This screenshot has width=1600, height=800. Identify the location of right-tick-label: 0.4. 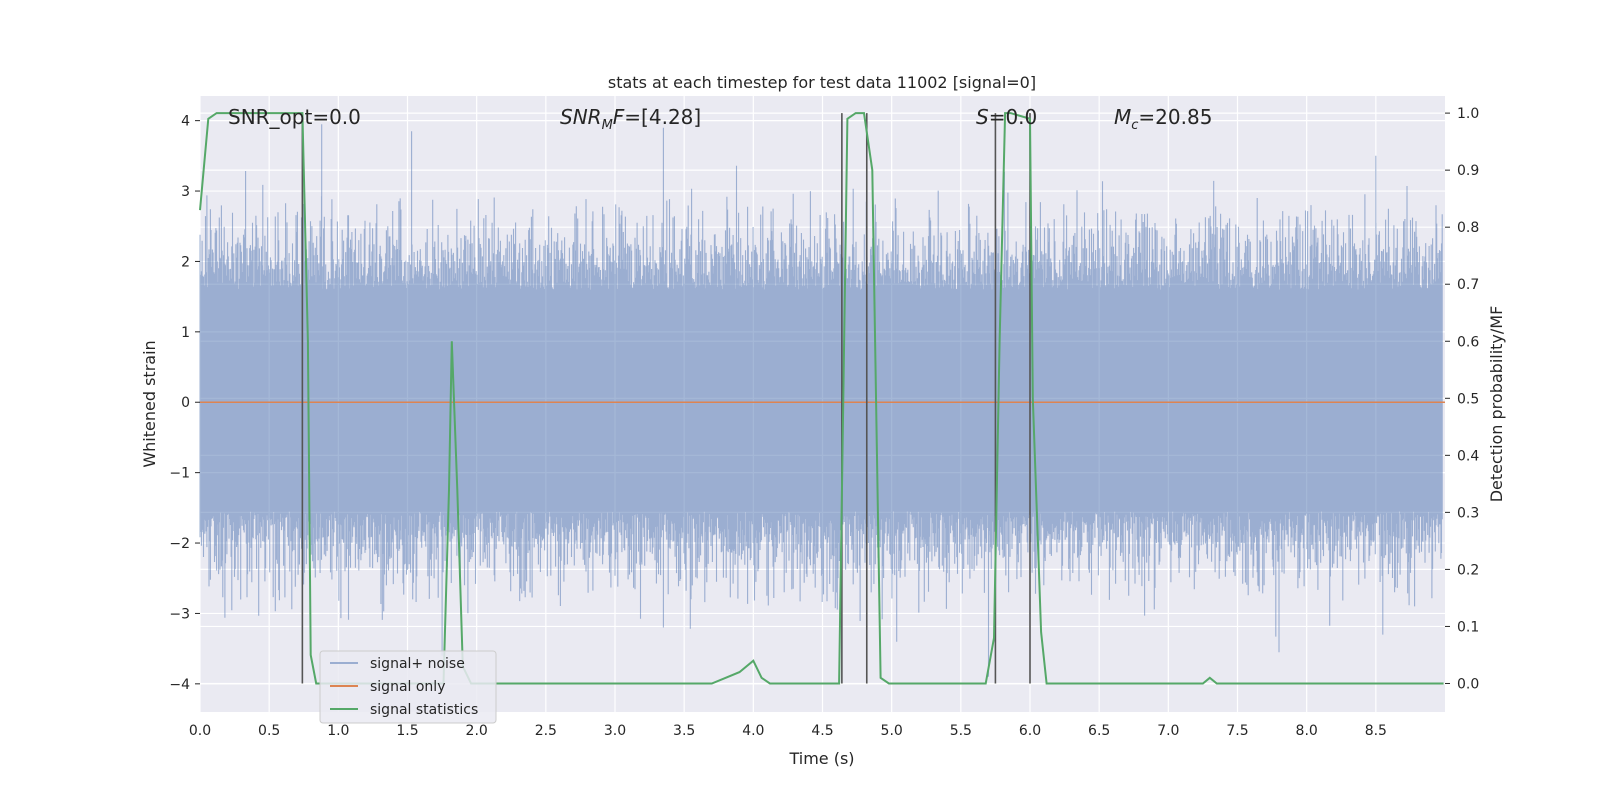
(1468, 456).